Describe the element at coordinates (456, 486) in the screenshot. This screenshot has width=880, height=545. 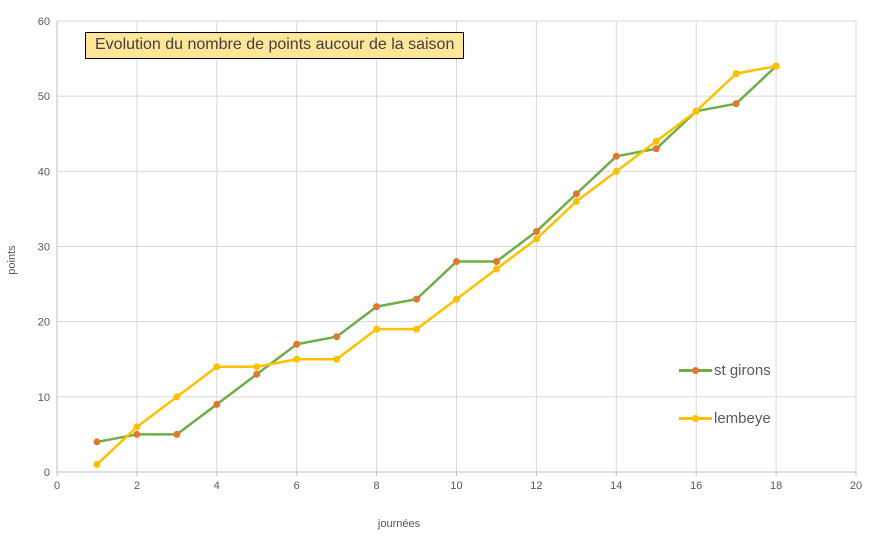
I see `x-tick-label: 10` at that location.